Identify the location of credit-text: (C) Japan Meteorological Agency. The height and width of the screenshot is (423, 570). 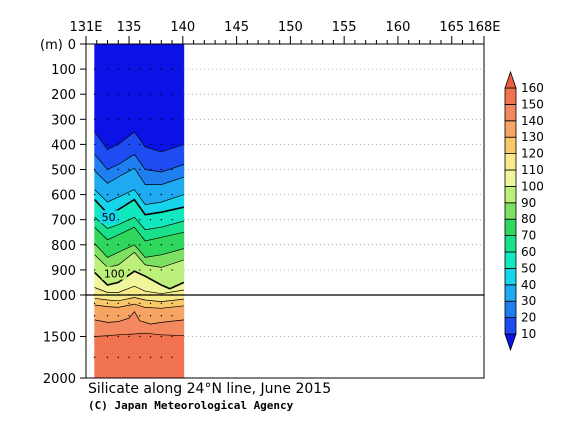
(191, 405).